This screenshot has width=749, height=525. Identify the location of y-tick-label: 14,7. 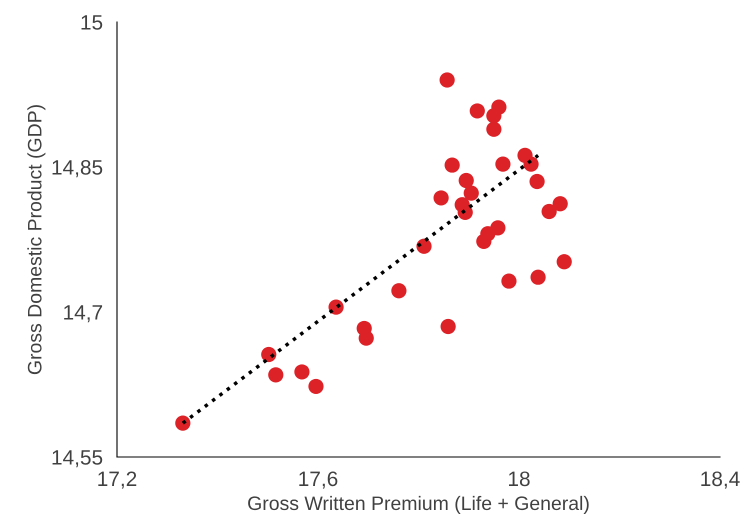
(83, 313).